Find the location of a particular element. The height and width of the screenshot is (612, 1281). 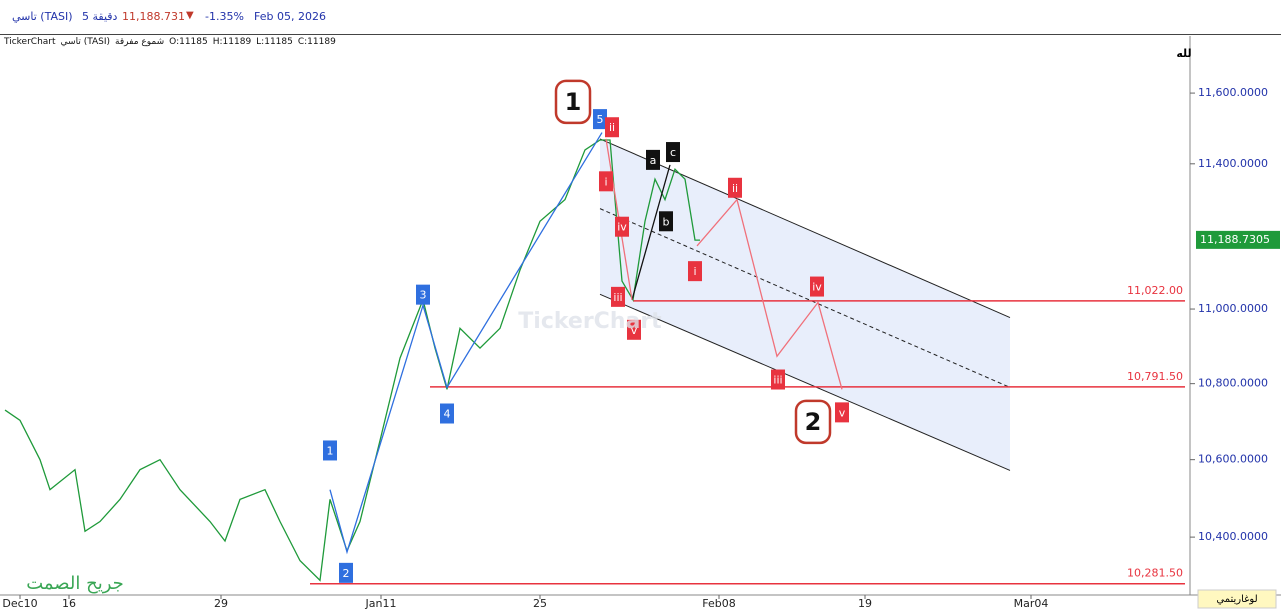

y-tick-label: 11,600.0000 is located at coordinates (1233, 92).